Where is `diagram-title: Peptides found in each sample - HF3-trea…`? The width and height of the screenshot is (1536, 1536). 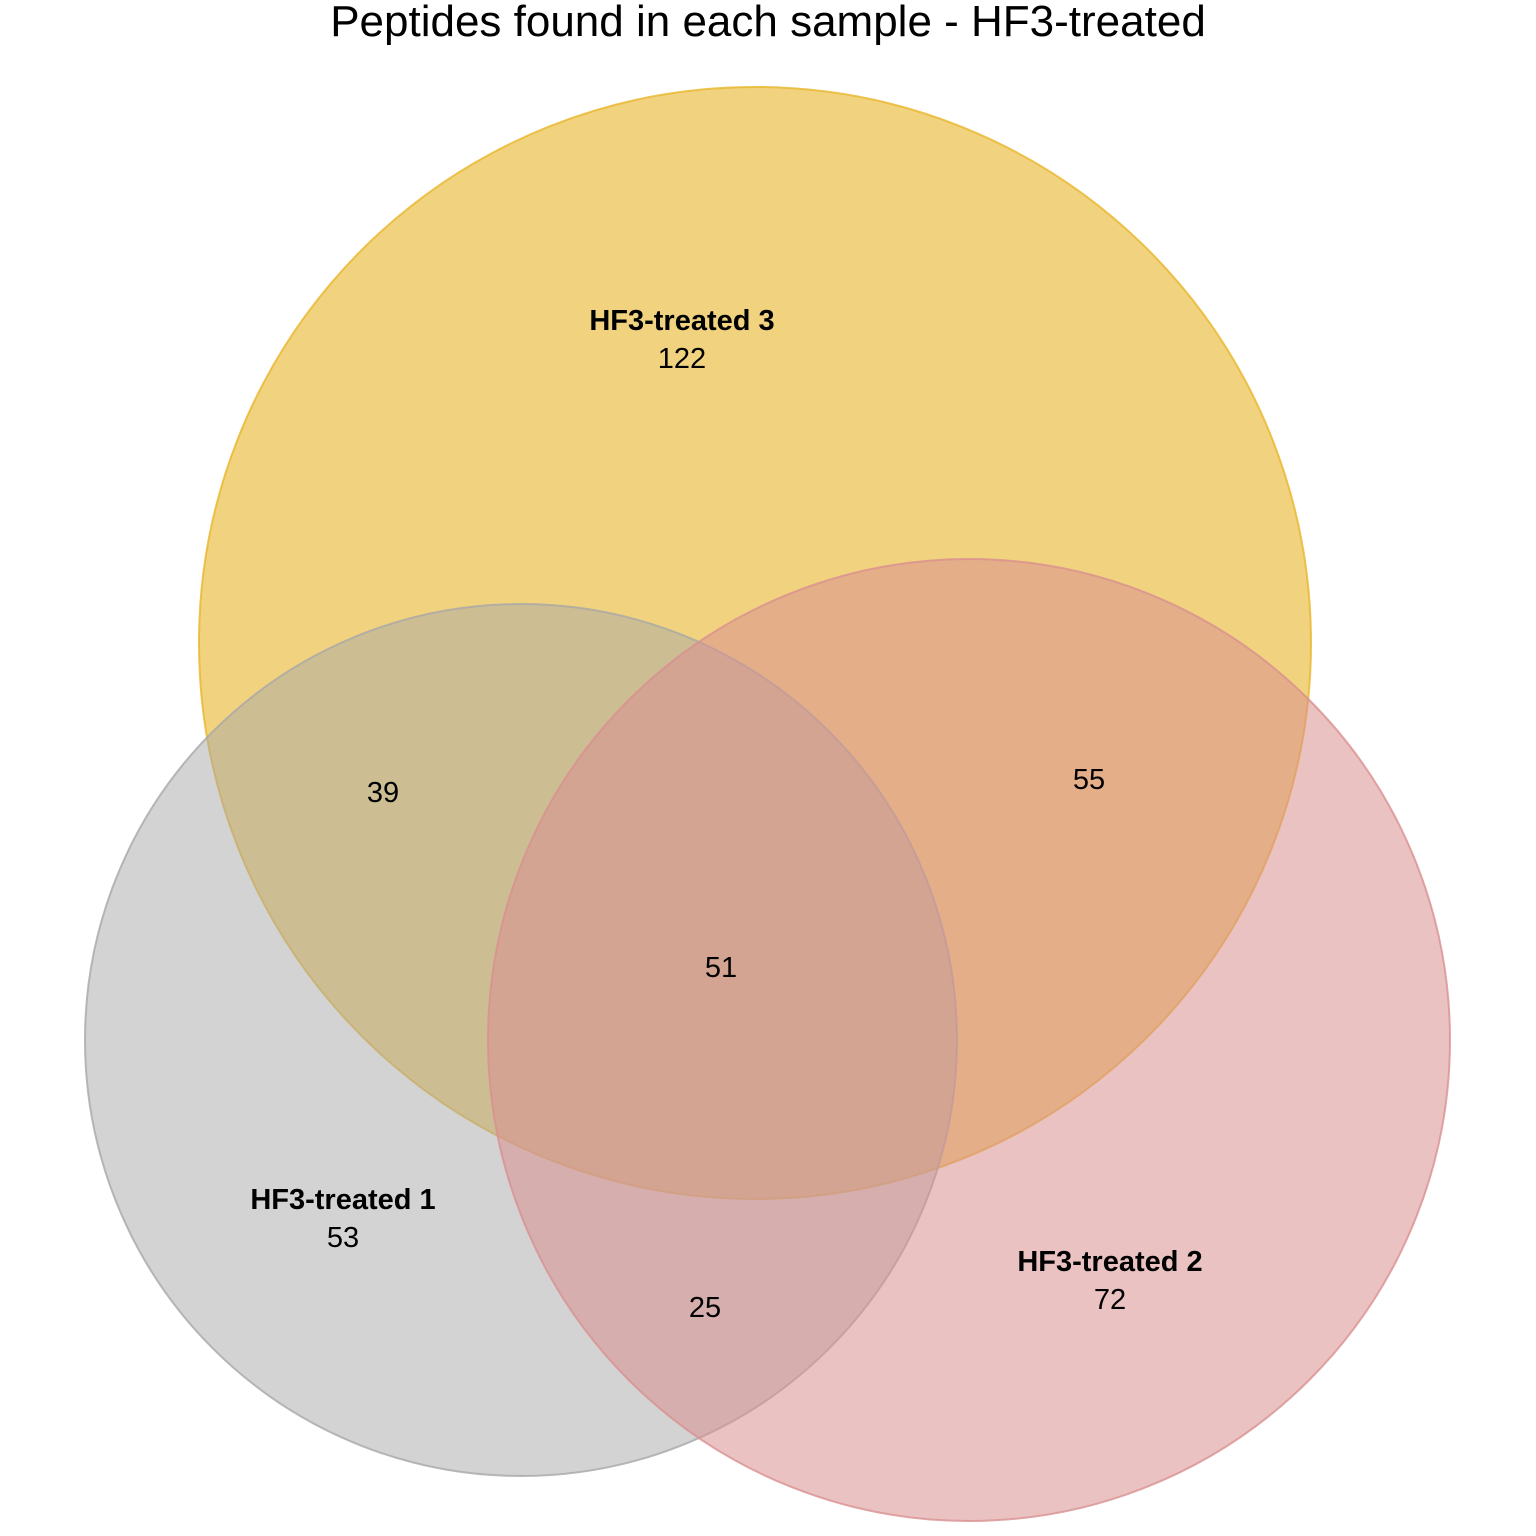 diagram-title: Peptides found in each sample - HF3-trea… is located at coordinates (768, 23).